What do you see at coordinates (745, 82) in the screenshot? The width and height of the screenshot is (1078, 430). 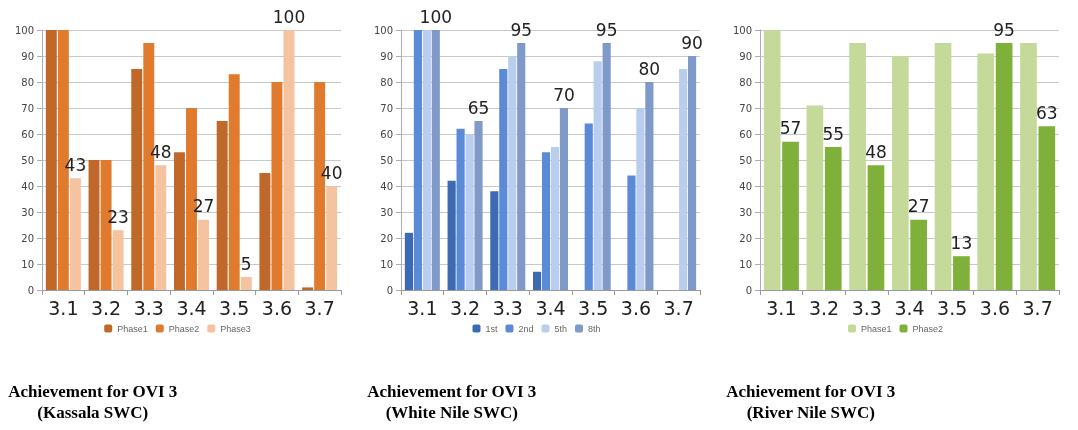 I see `y-tick-label: 80` at bounding box center [745, 82].